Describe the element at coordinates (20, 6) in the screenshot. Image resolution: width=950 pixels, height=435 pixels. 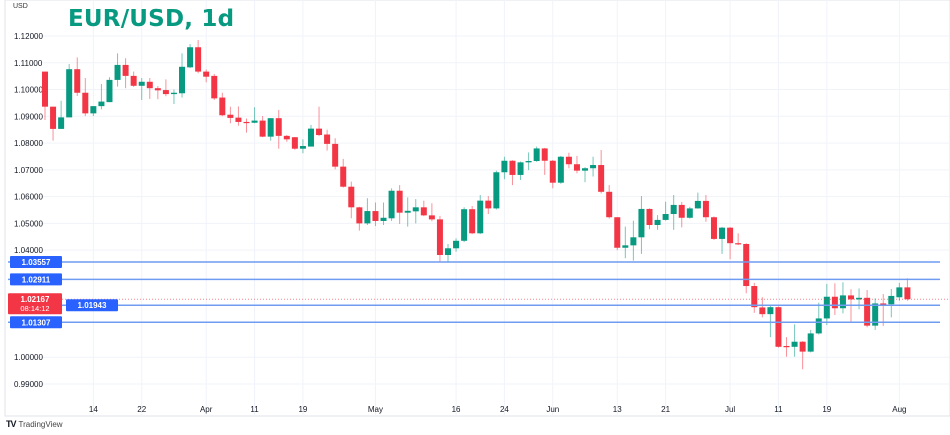
I see `price-unit-label: USD` at that location.